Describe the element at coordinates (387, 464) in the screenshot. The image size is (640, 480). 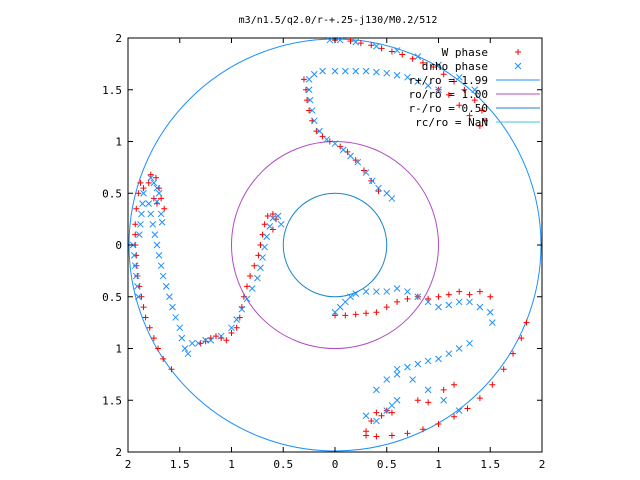
I see `x-tick-label-5: 0.5` at that location.